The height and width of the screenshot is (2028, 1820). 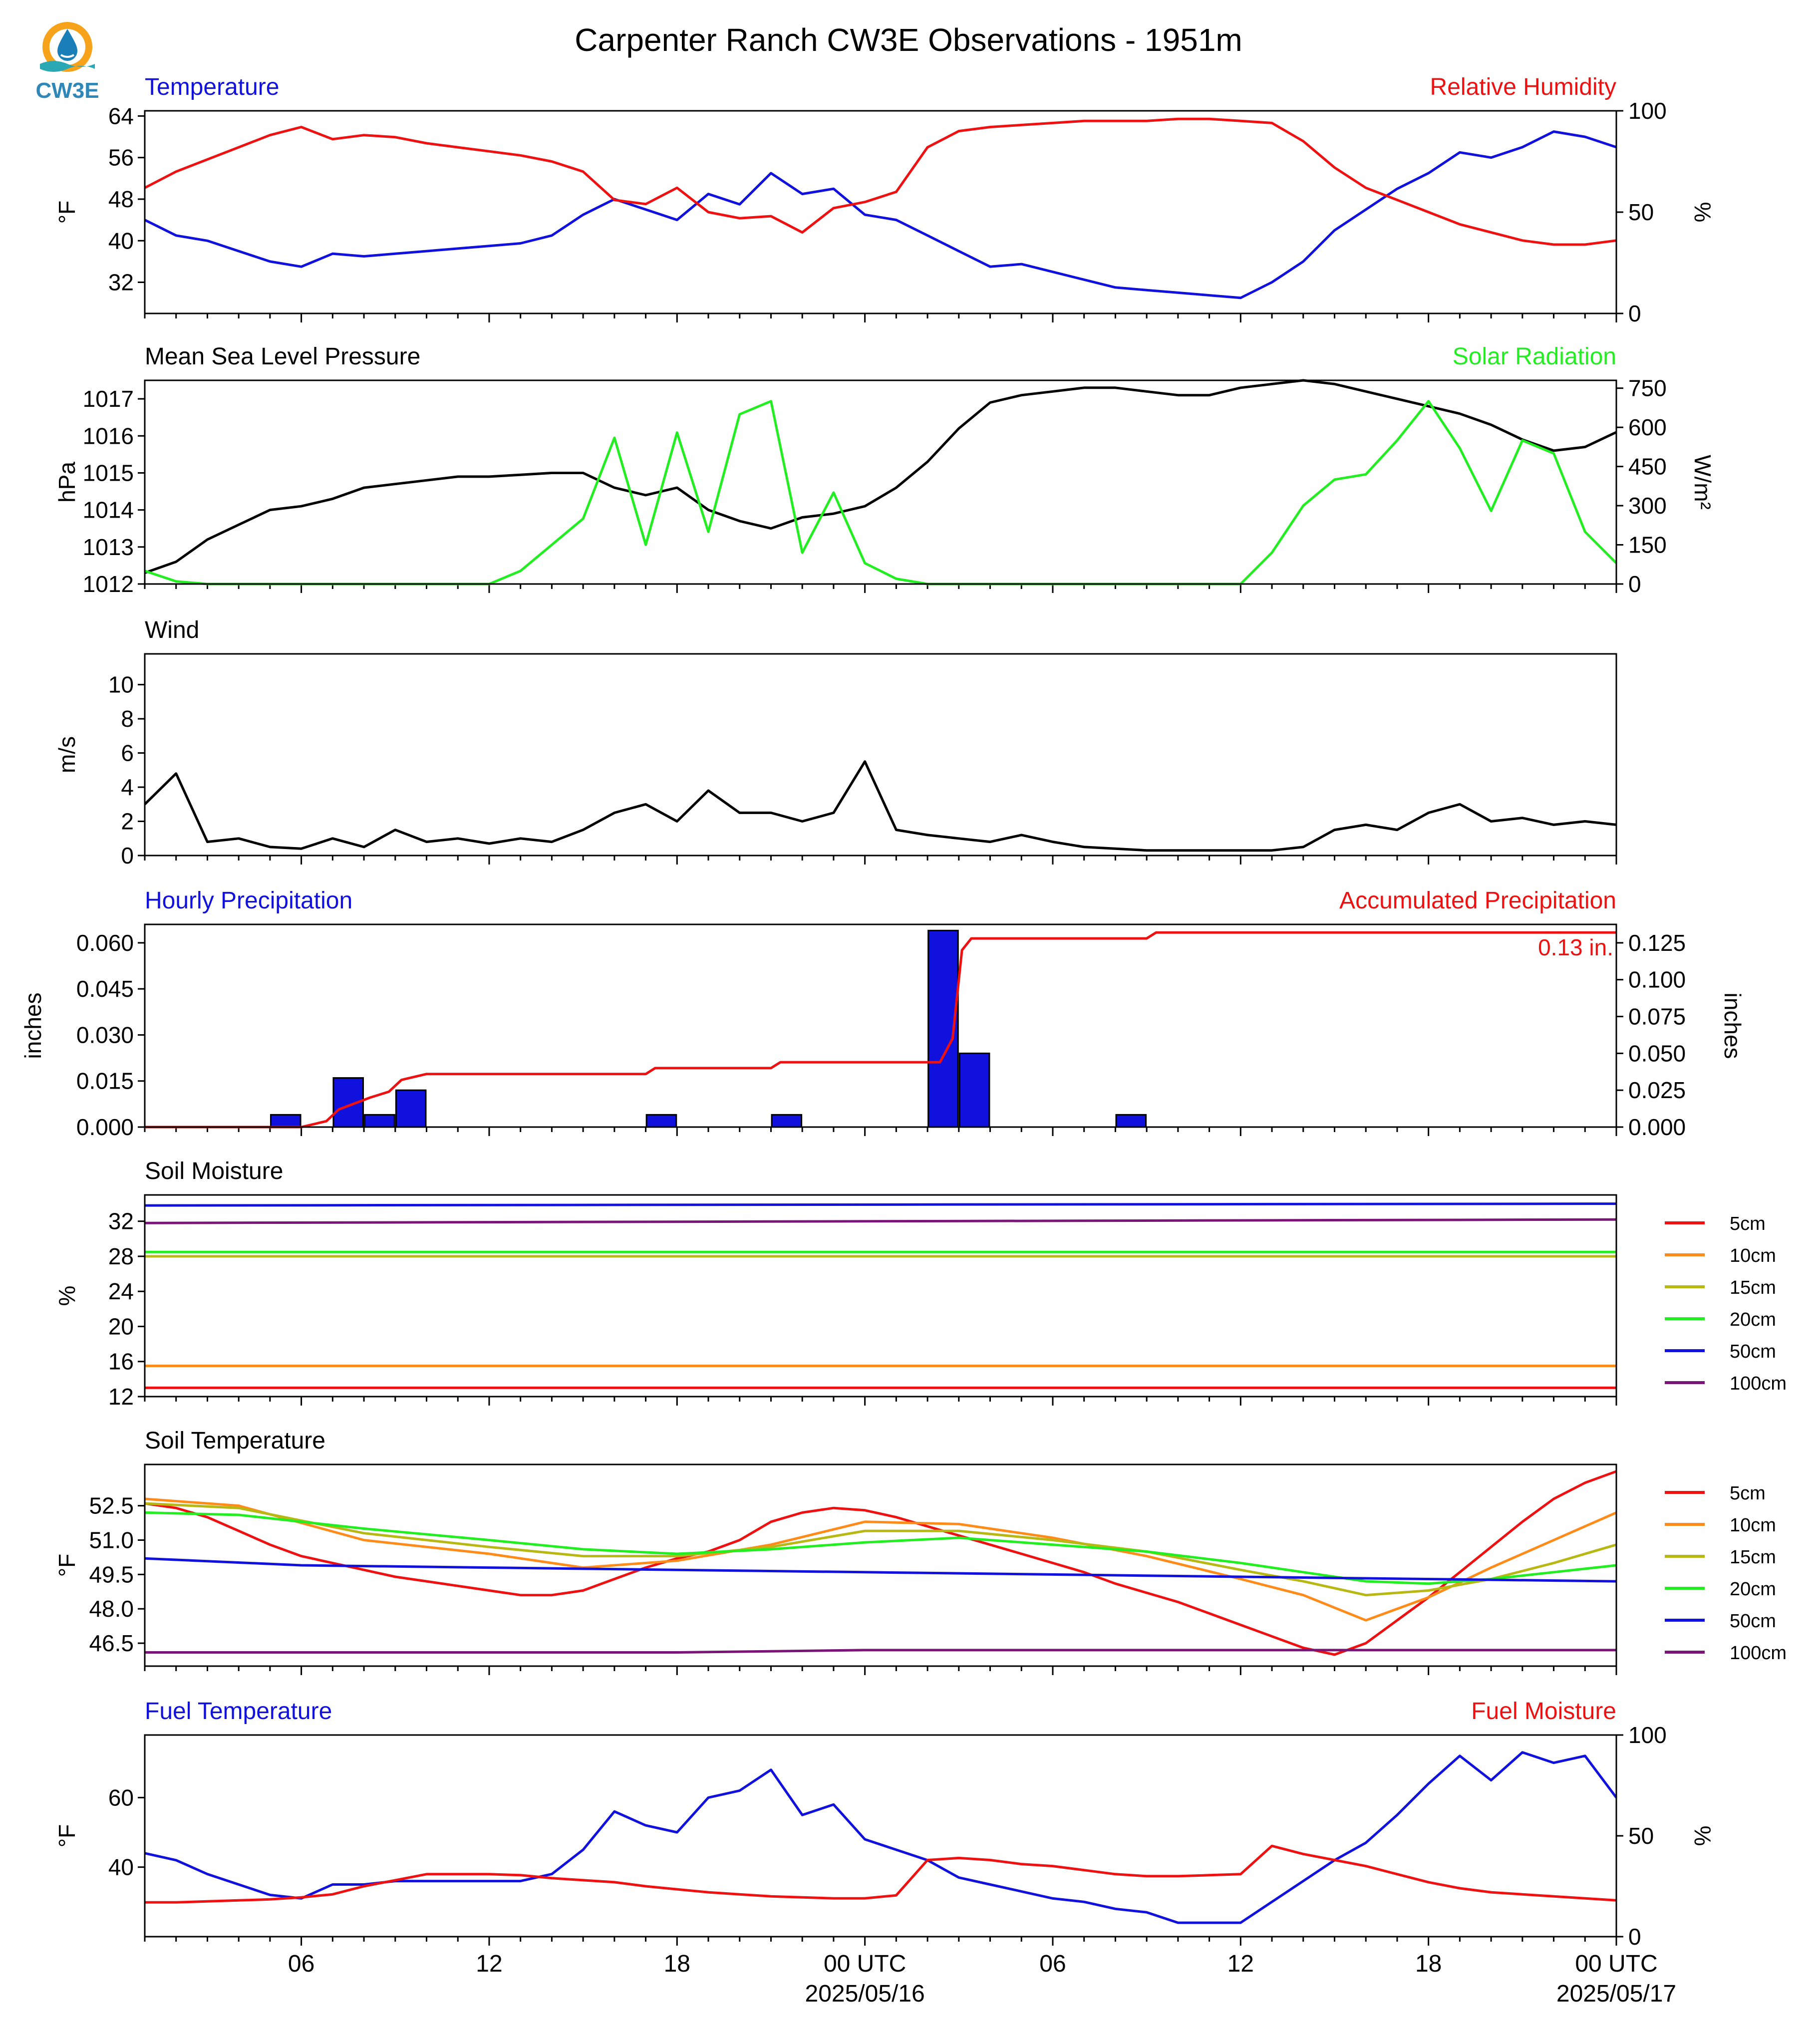 I want to click on y2-tick-label: 750, so click(x=1647, y=388).